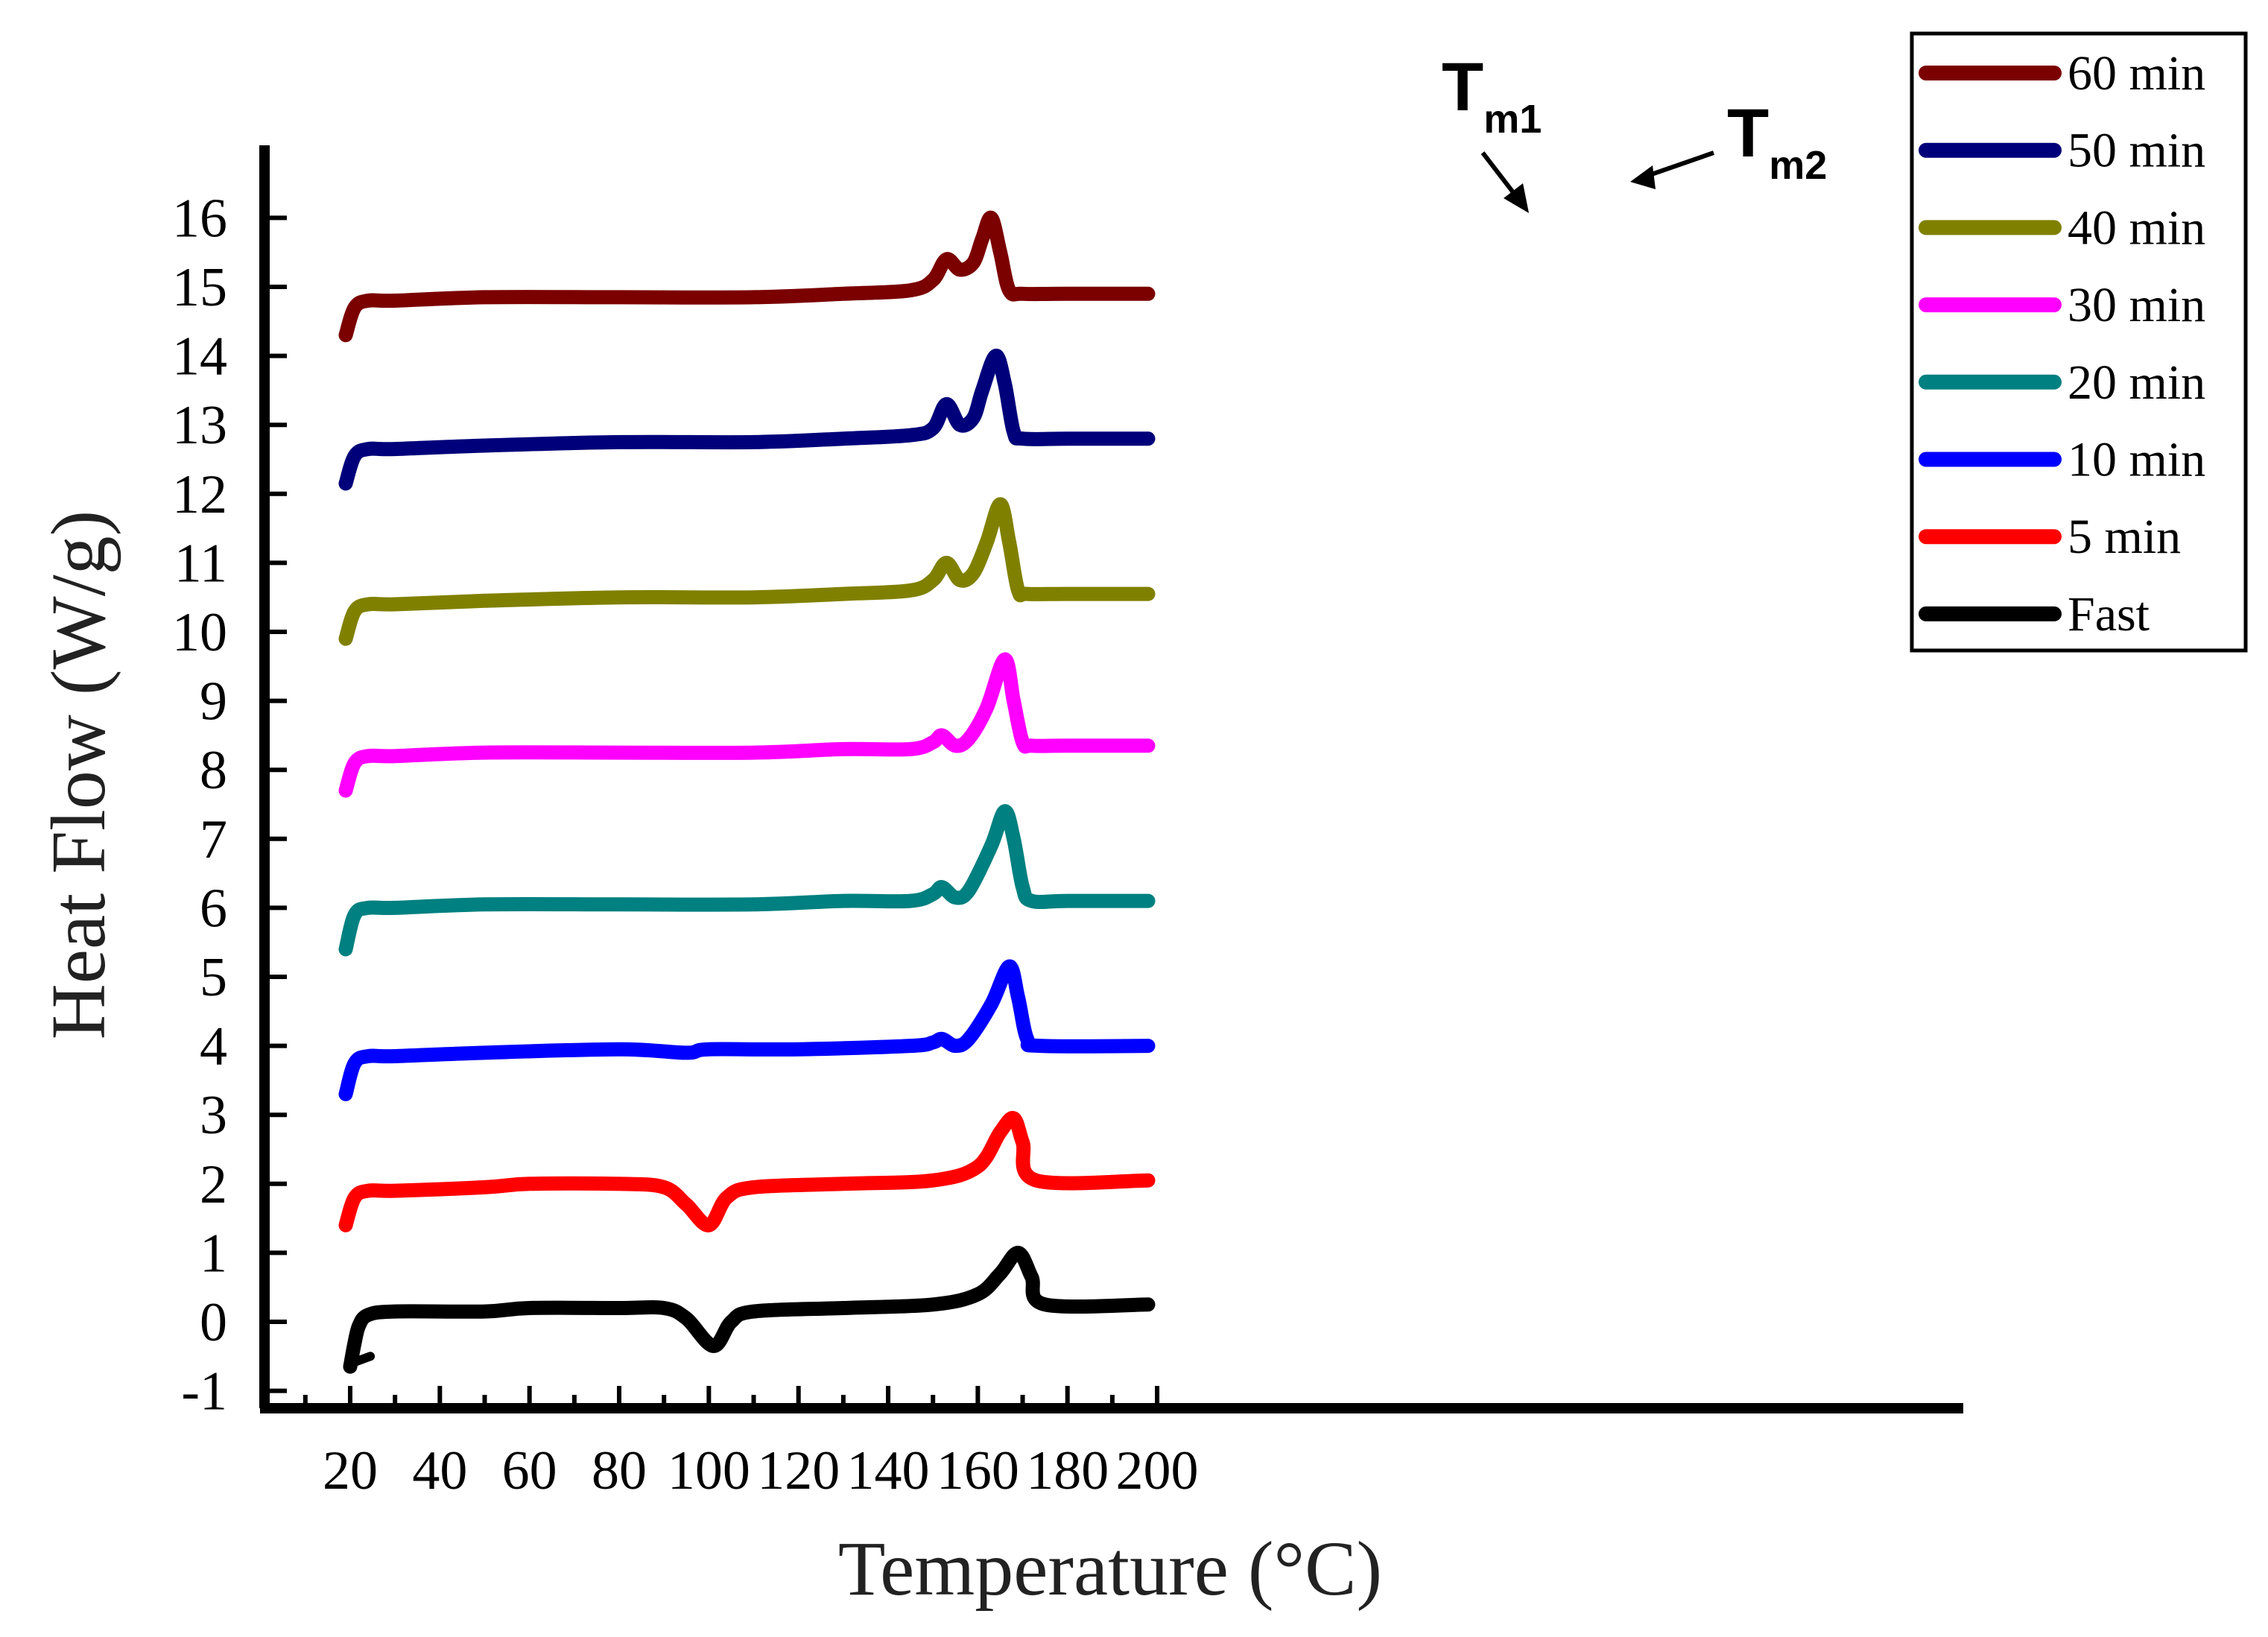 This screenshot has width=2268, height=1637. I want to click on annotation-tm2-main: T, so click(1748, 133).